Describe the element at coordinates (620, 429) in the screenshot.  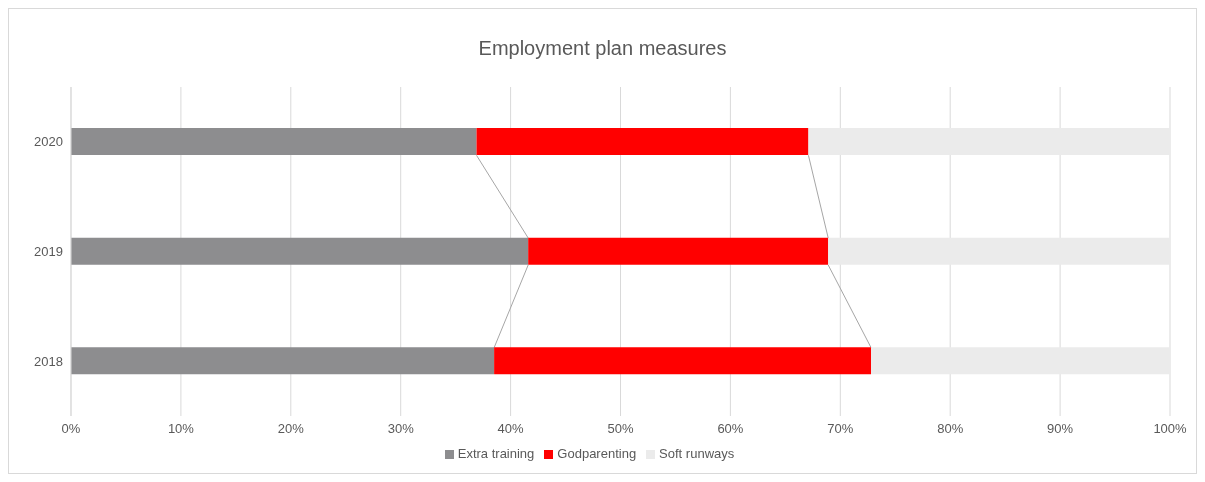
I see `x-tick-label: 50%` at that location.